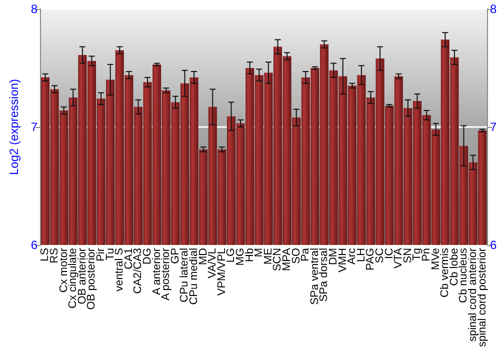  I want to click on x-tick-label: Arc, so click(352, 255).